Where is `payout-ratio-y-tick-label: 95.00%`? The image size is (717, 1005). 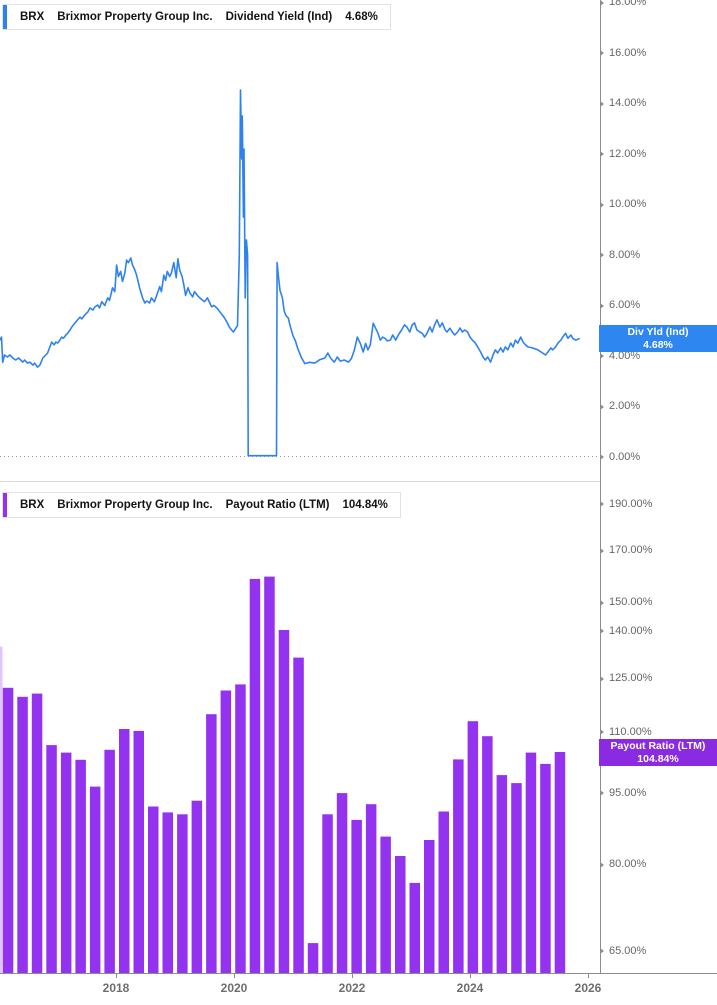
payout-ratio-y-tick-label: 95.00% is located at coordinates (623, 793).